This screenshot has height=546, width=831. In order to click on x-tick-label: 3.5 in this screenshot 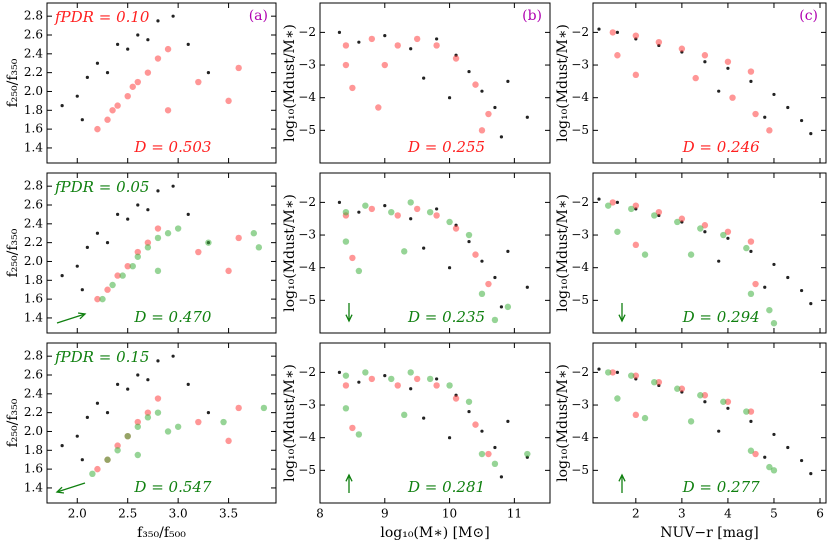, I will do `click(228, 514)`.